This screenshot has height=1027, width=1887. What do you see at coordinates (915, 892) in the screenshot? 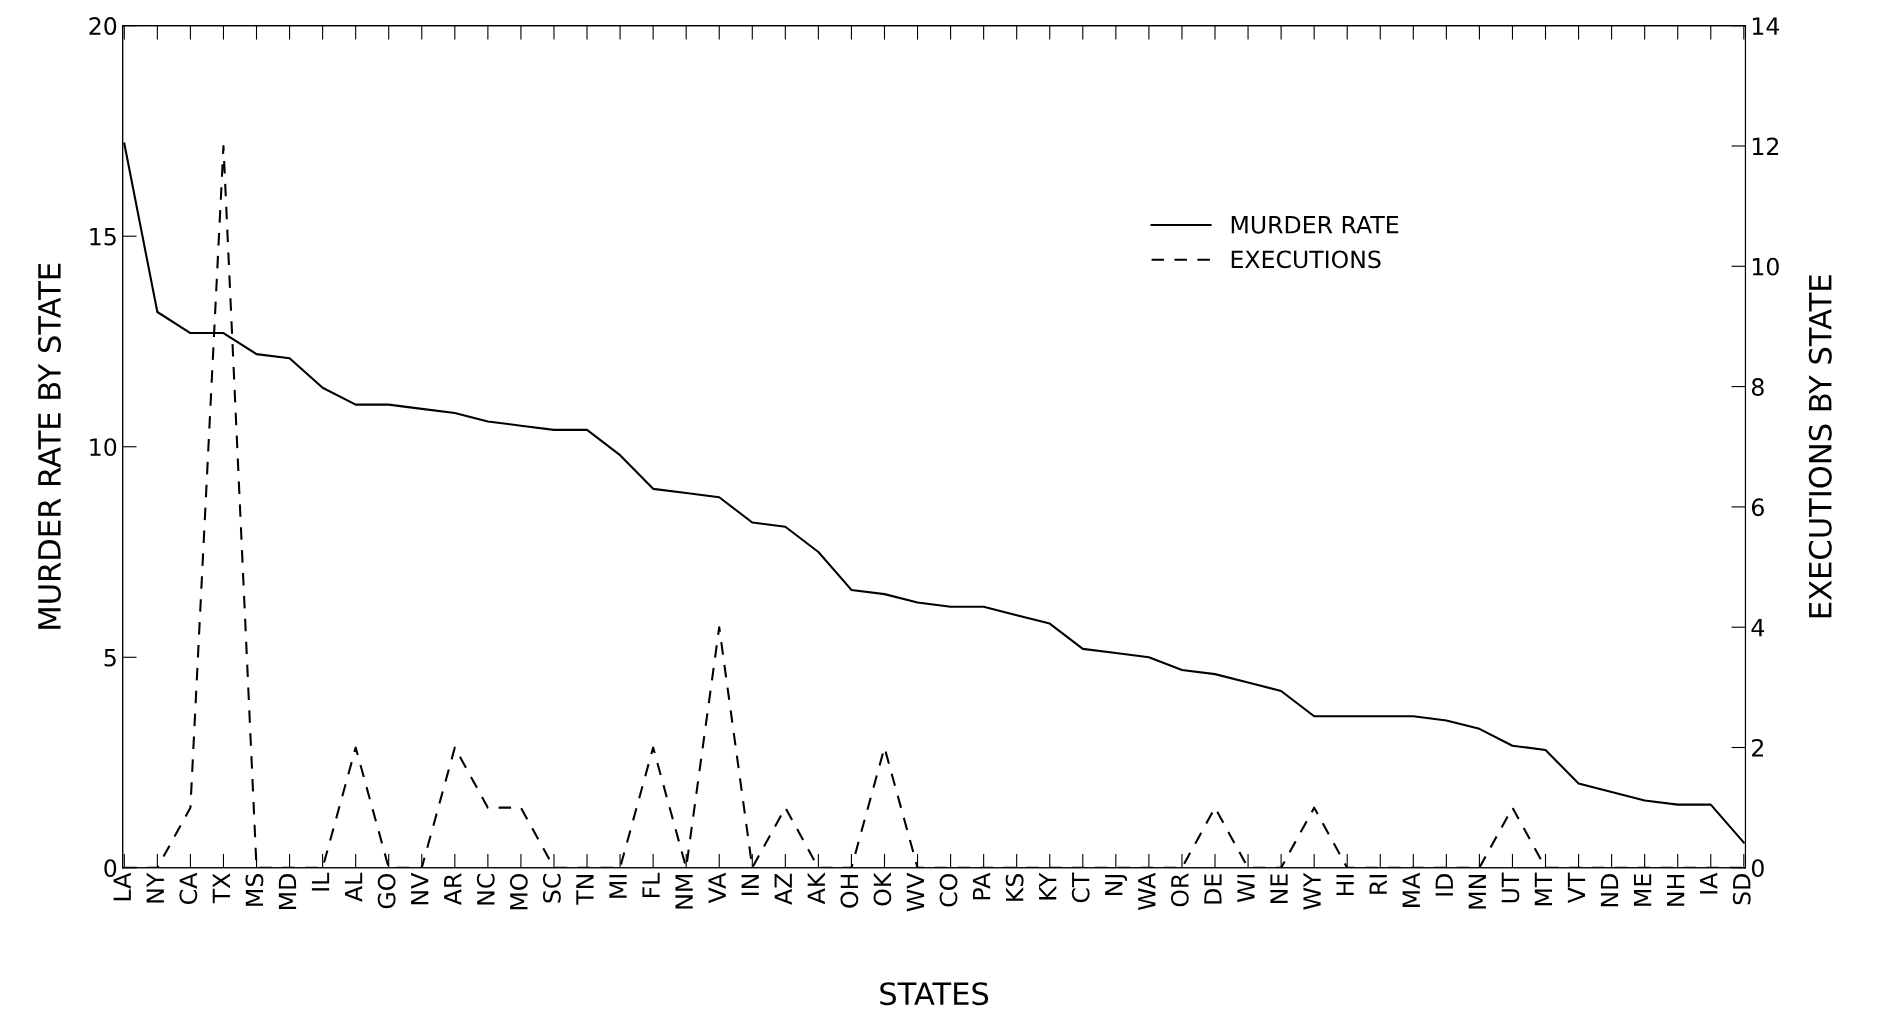
I see `x-tick-label: WV` at bounding box center [915, 892].